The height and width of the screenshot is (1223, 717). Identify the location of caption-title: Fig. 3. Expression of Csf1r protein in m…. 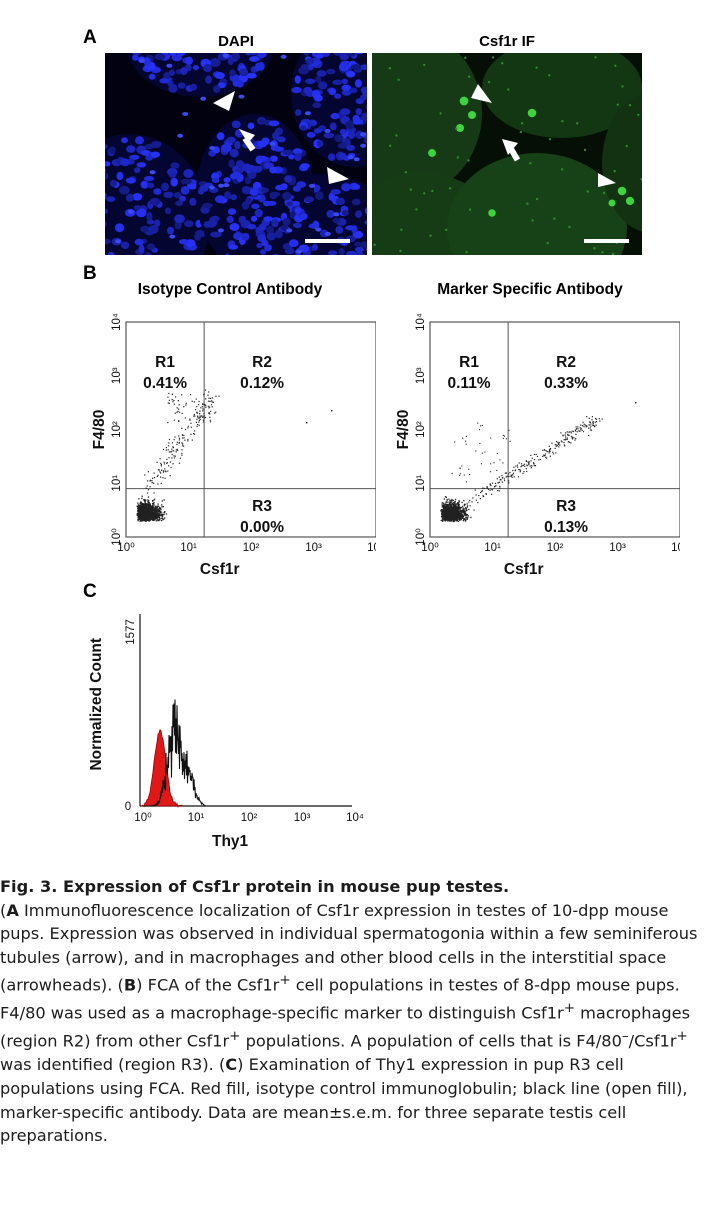
(255, 886).